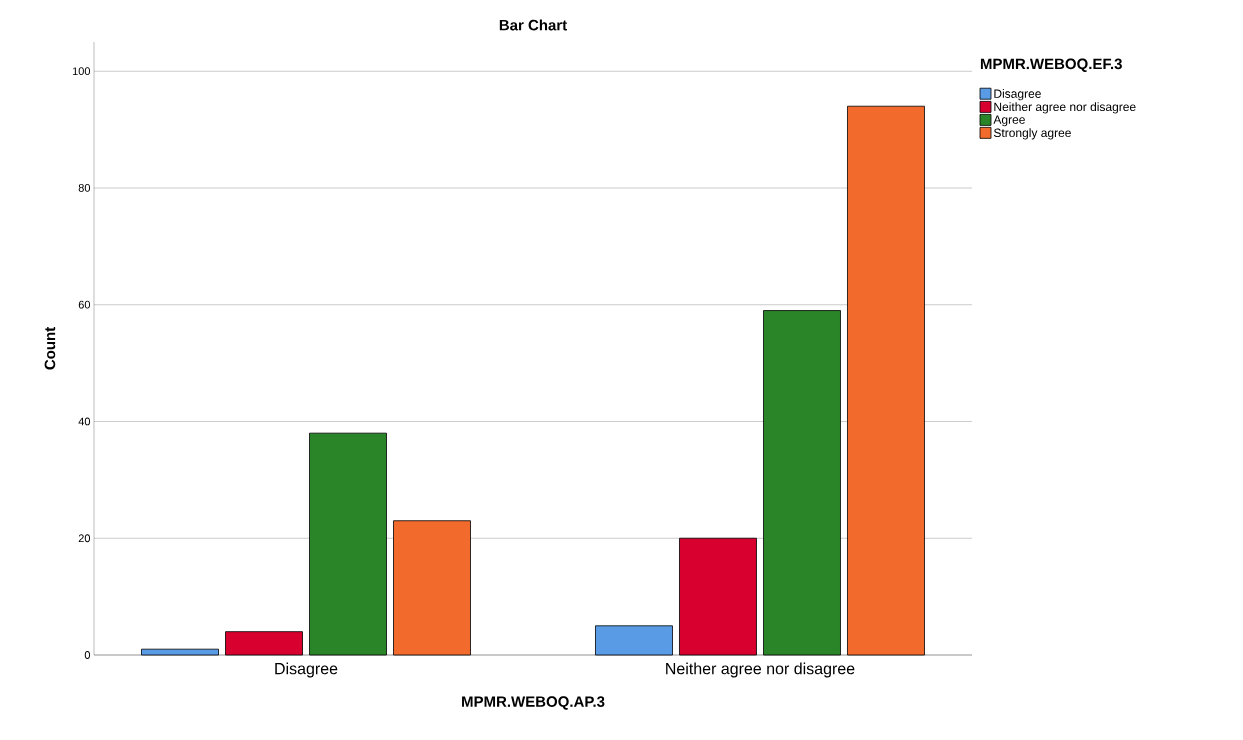 Image resolution: width=1243 pixels, height=740 pixels. What do you see at coordinates (84, 421) in the screenshot?
I see `y-tick-label: 40` at bounding box center [84, 421].